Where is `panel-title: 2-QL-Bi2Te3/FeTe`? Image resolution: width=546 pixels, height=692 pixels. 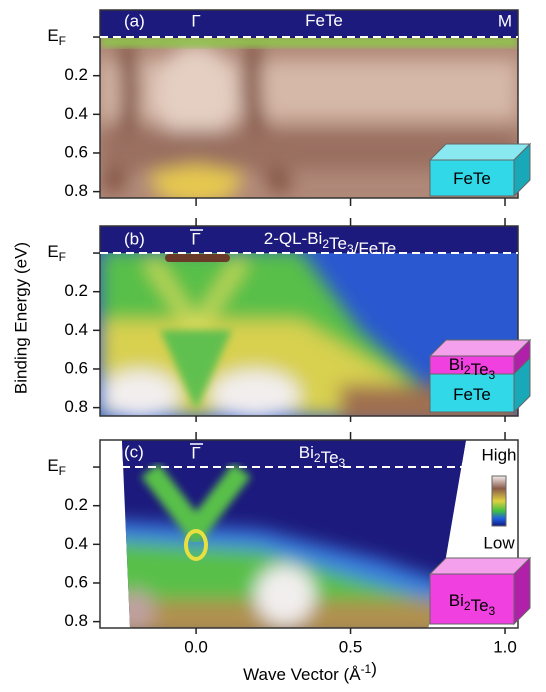
panel-title: 2-QL-Bi2Te3/FeTe is located at coordinates (330, 243).